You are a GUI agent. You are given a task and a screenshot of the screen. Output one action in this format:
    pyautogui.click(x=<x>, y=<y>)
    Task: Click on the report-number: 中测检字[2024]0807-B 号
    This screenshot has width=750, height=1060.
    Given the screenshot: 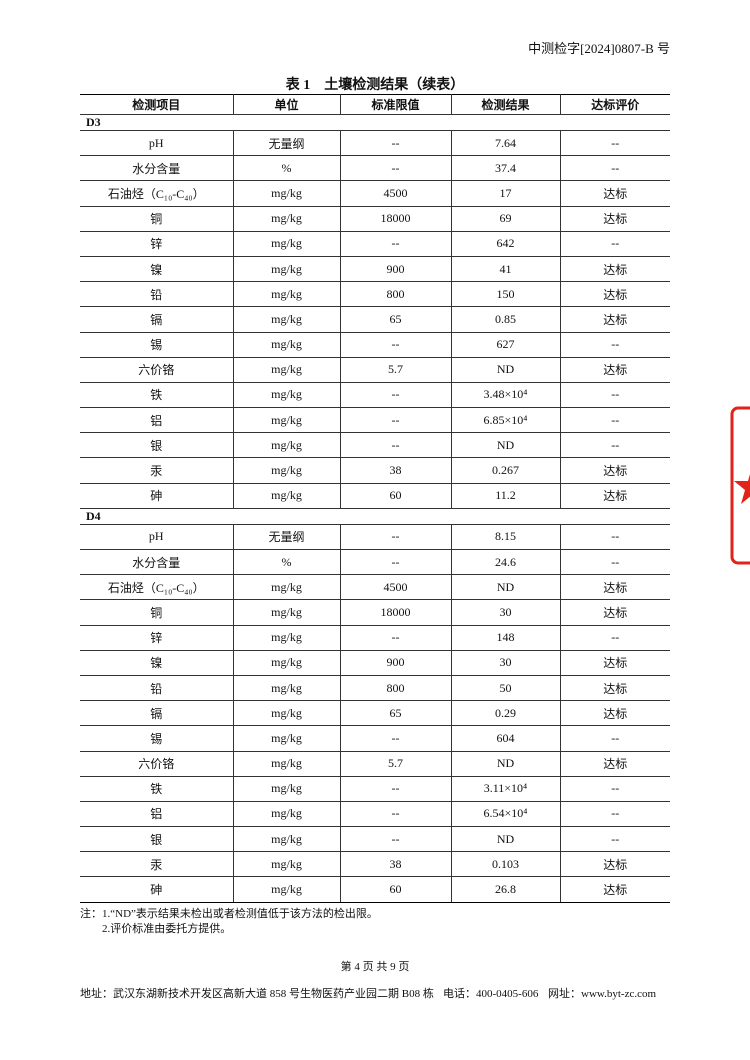 What is the action you would take?
    pyautogui.click(x=599, y=48)
    